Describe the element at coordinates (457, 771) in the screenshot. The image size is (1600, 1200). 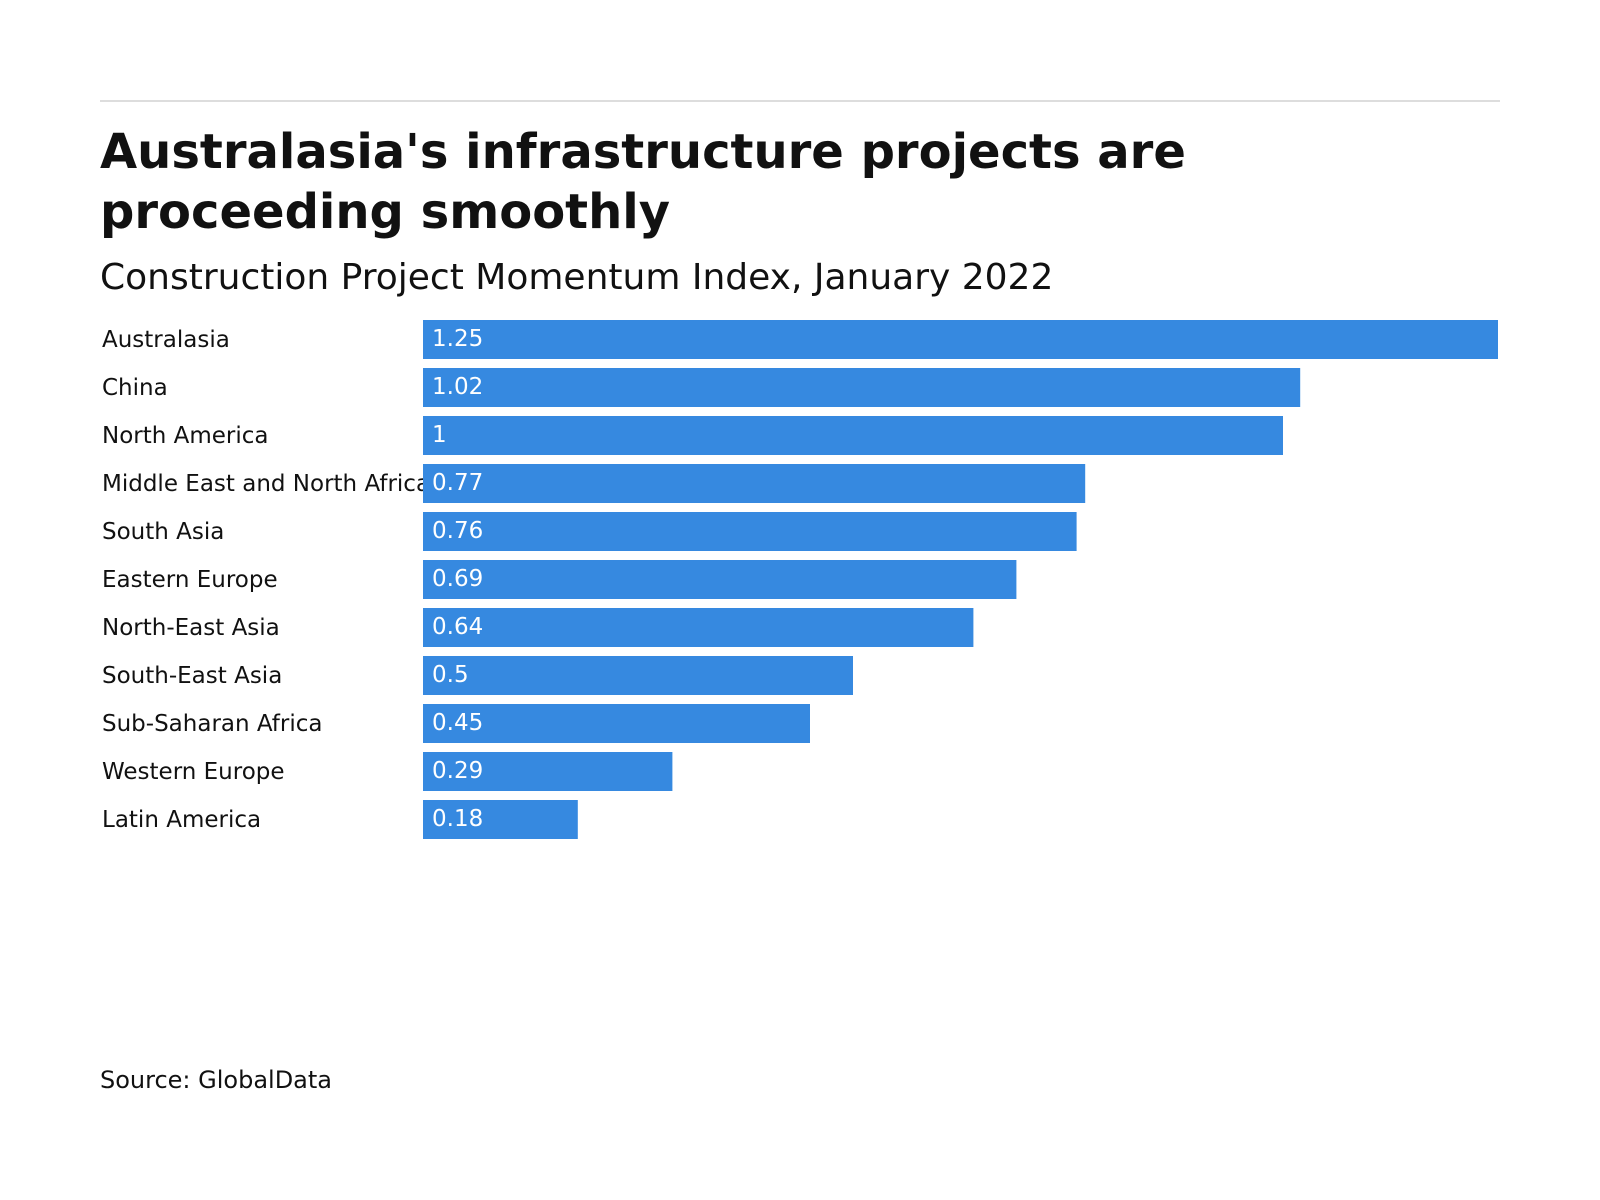
I see `value-label: 0.29` at that location.